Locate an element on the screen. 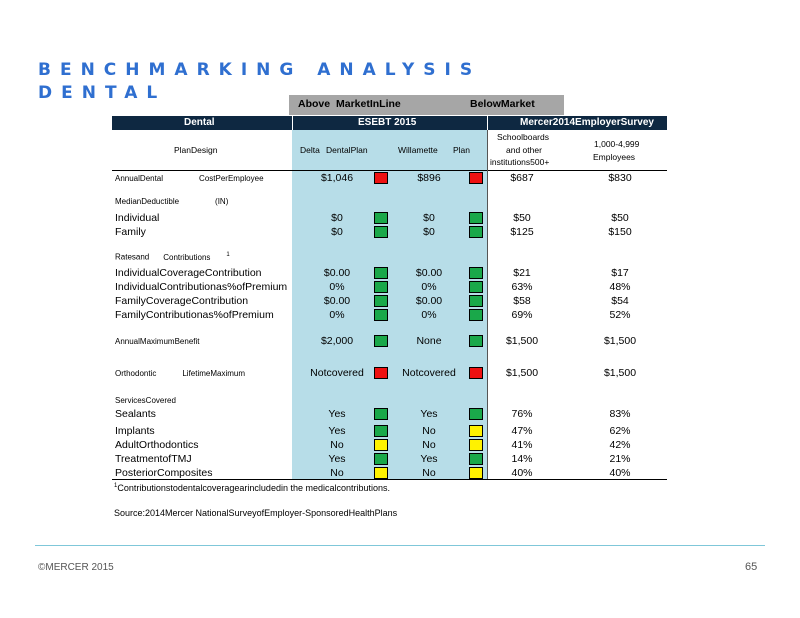 This screenshot has width=800, height=618. row-label: TreatmentofTMJ is located at coordinates (153, 459).